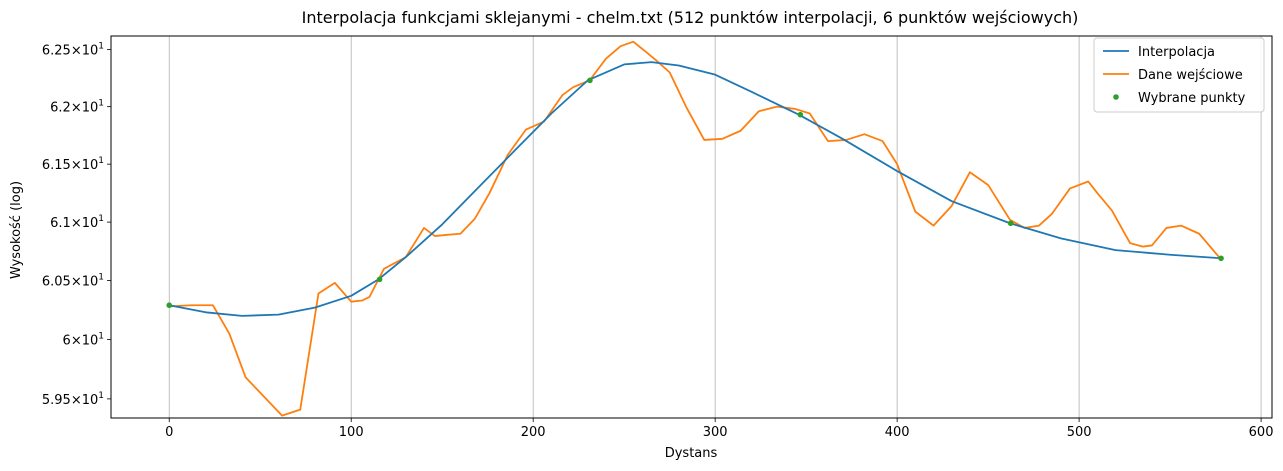  What do you see at coordinates (67, 340) in the screenshot?
I see `y-tick-mantissa: 6` at bounding box center [67, 340].